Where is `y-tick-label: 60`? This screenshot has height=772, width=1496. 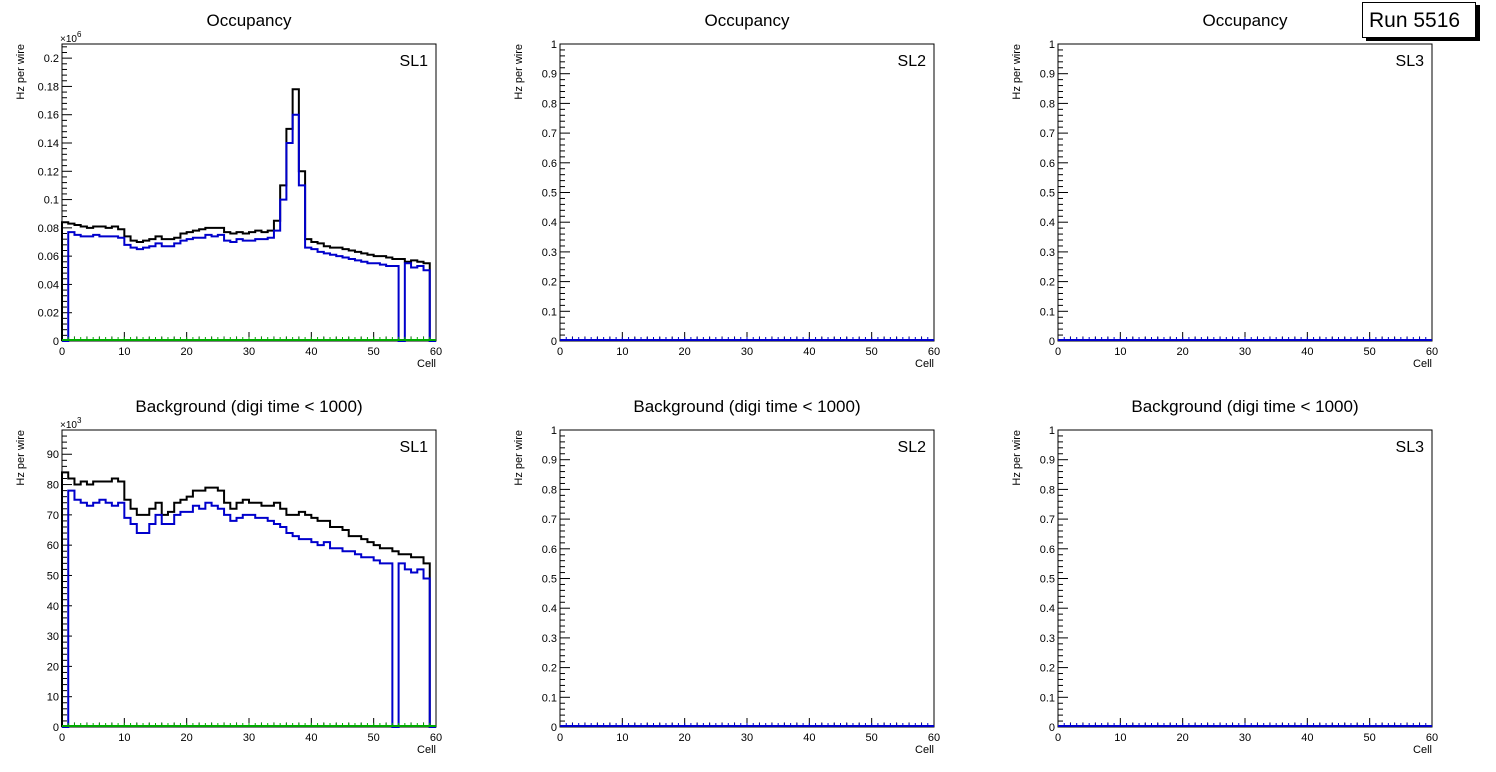
y-tick-label: 60 is located at coordinates (53, 546).